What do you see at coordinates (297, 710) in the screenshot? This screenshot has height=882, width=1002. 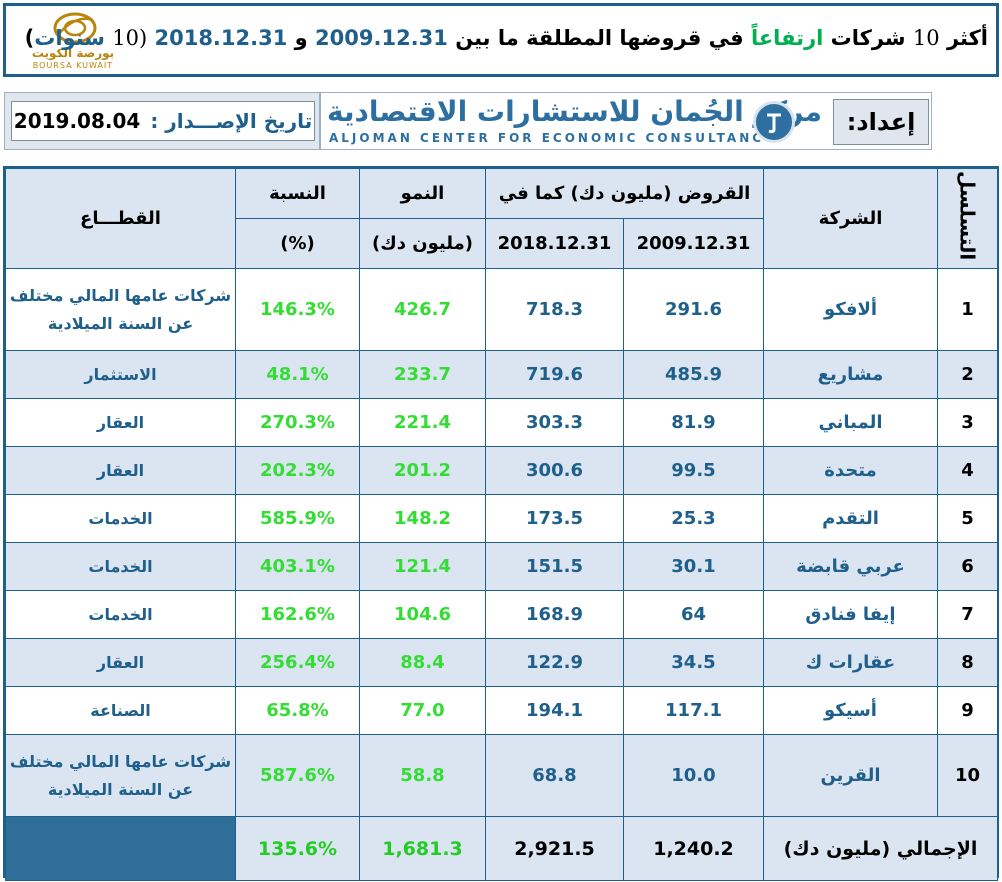 I see `cell-ratio: 65.8%` at bounding box center [297, 710].